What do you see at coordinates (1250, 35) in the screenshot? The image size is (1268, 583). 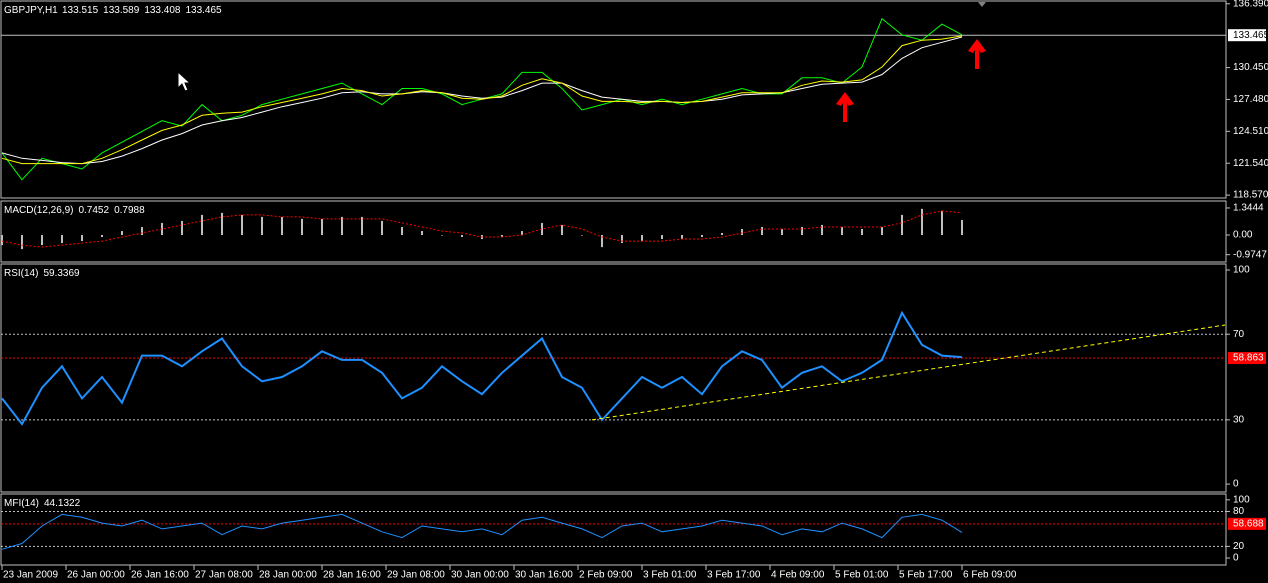 I see `current-price-label: 133.465` at bounding box center [1250, 35].